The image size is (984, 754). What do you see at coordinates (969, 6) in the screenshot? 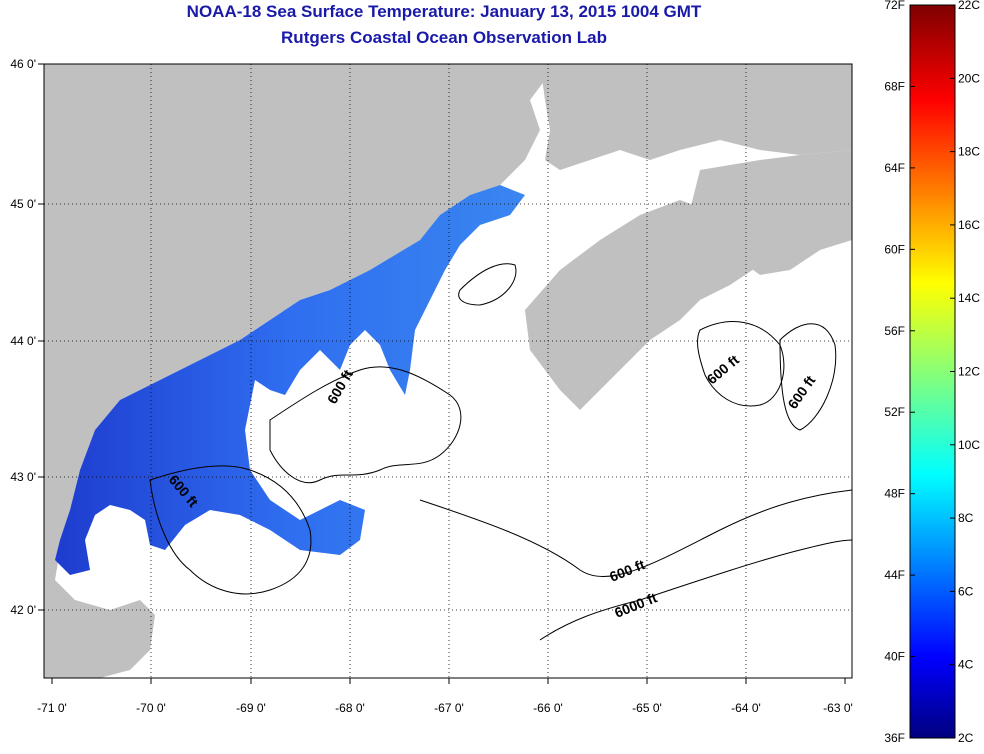
I see `colorbar-c-label: 22C` at bounding box center [969, 6].